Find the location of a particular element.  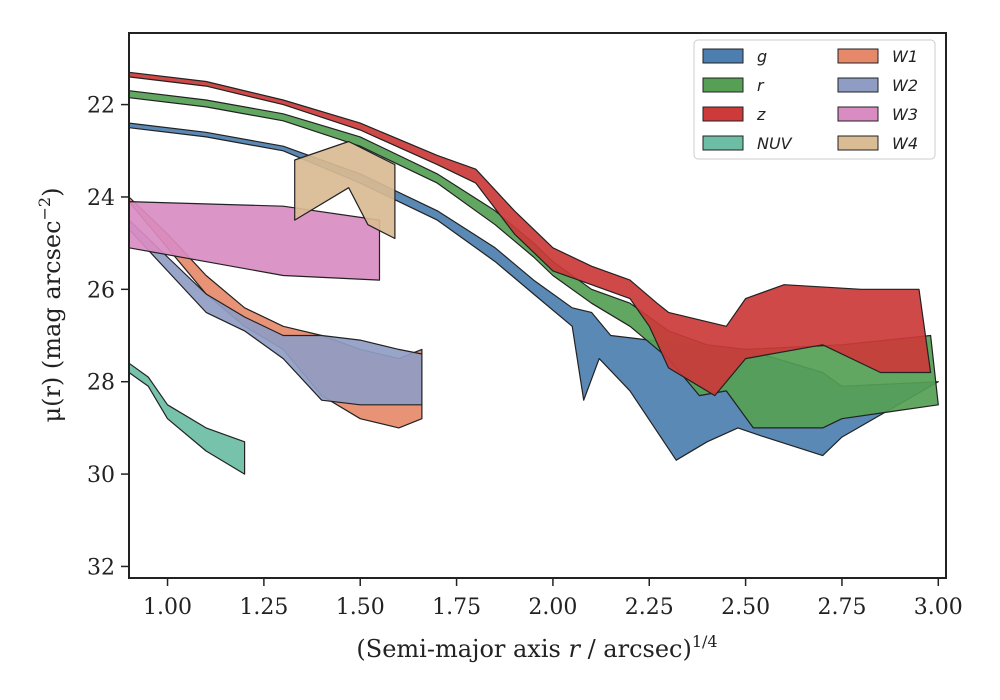

legend-label-r: r is located at coordinates (761, 85).